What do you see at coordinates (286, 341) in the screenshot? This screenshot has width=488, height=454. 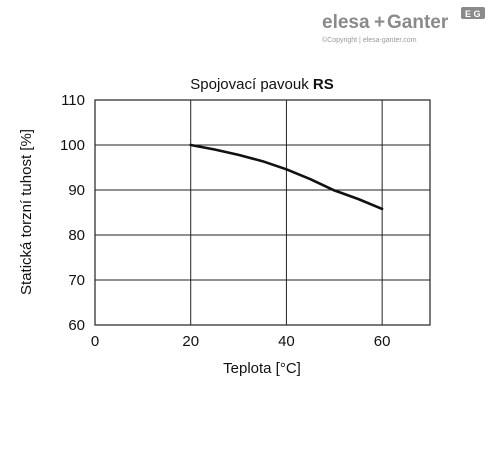 I see `x-tick-label: 40` at bounding box center [286, 341].